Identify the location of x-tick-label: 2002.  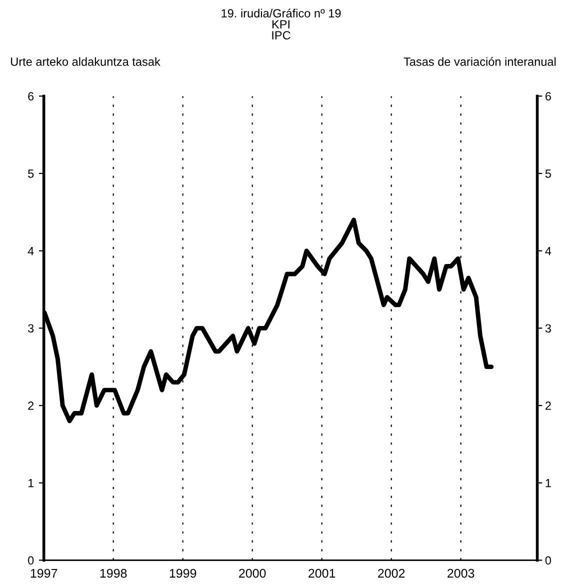
(391, 573).